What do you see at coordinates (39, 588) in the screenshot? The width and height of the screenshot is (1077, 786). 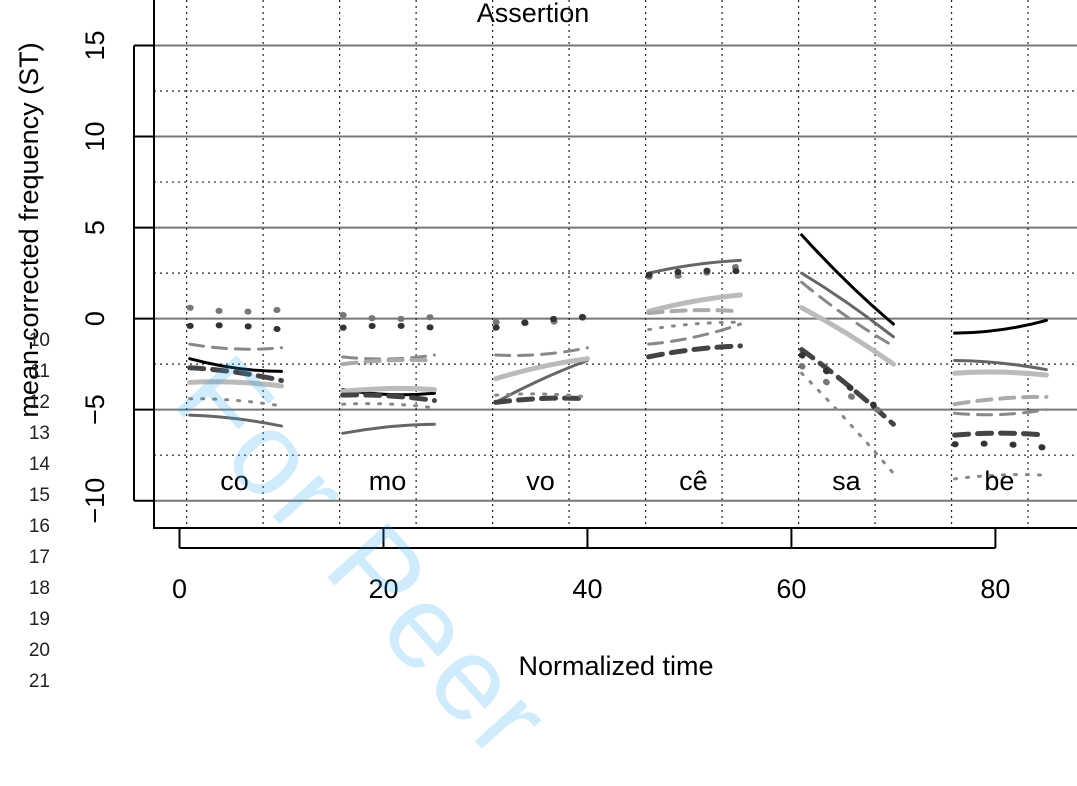 I see `line-number: 18` at bounding box center [39, 588].